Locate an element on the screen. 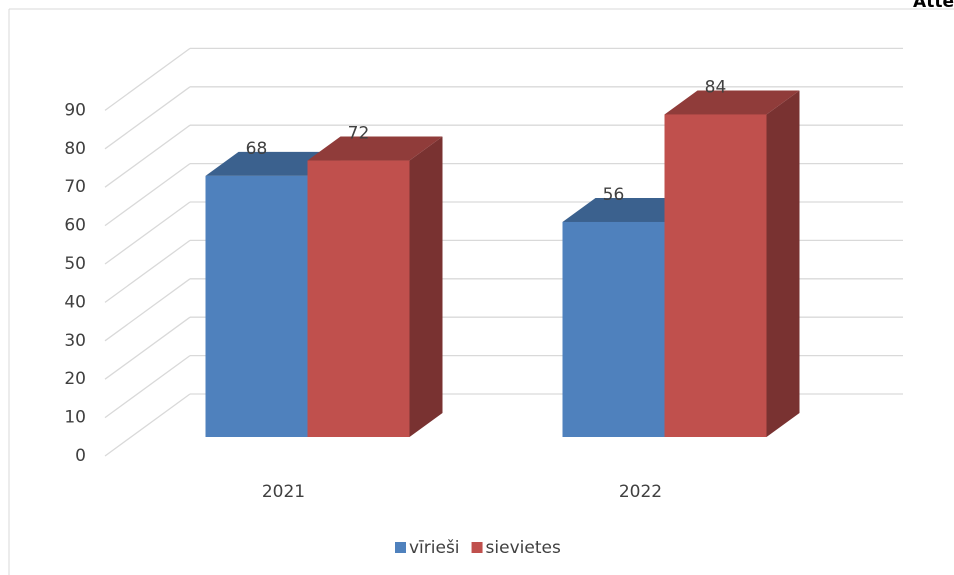 The image size is (954, 575). y-tick-label: 20 is located at coordinates (75, 379).